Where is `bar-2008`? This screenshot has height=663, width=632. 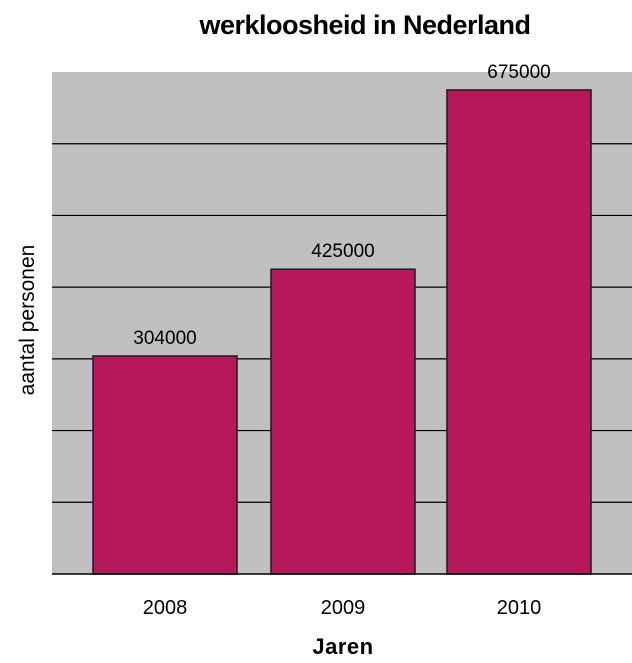
bar-2008 is located at coordinates (165, 465).